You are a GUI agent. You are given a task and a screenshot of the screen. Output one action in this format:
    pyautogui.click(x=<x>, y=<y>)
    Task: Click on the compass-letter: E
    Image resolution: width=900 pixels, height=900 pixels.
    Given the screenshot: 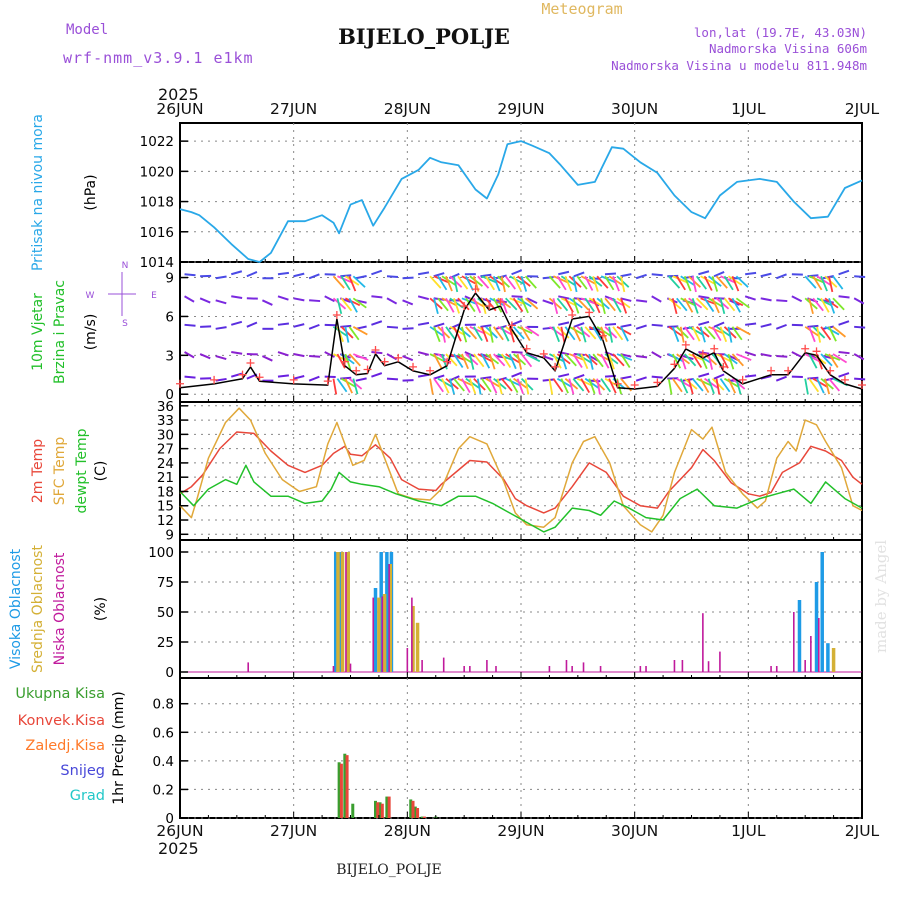 What is the action you would take?
    pyautogui.click(x=154, y=296)
    